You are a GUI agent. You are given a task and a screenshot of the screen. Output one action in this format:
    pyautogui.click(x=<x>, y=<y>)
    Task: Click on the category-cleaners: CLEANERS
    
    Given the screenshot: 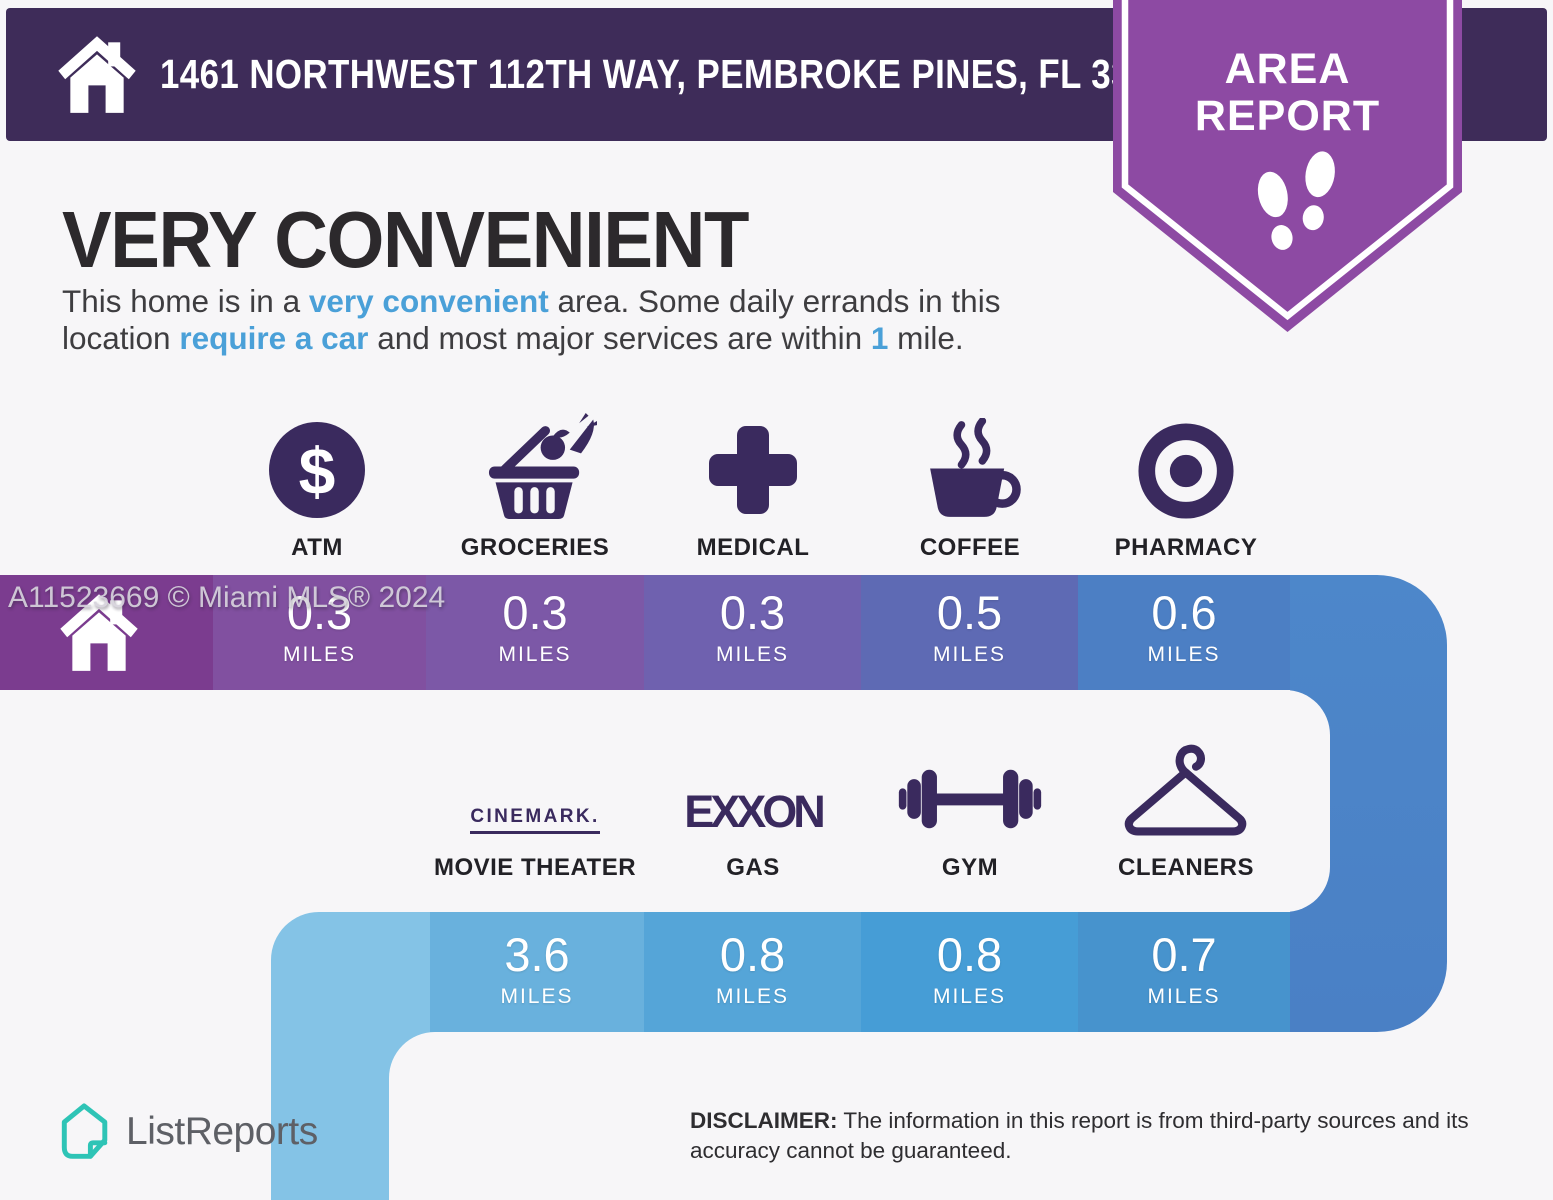 What is the action you would take?
    pyautogui.click(x=1186, y=813)
    